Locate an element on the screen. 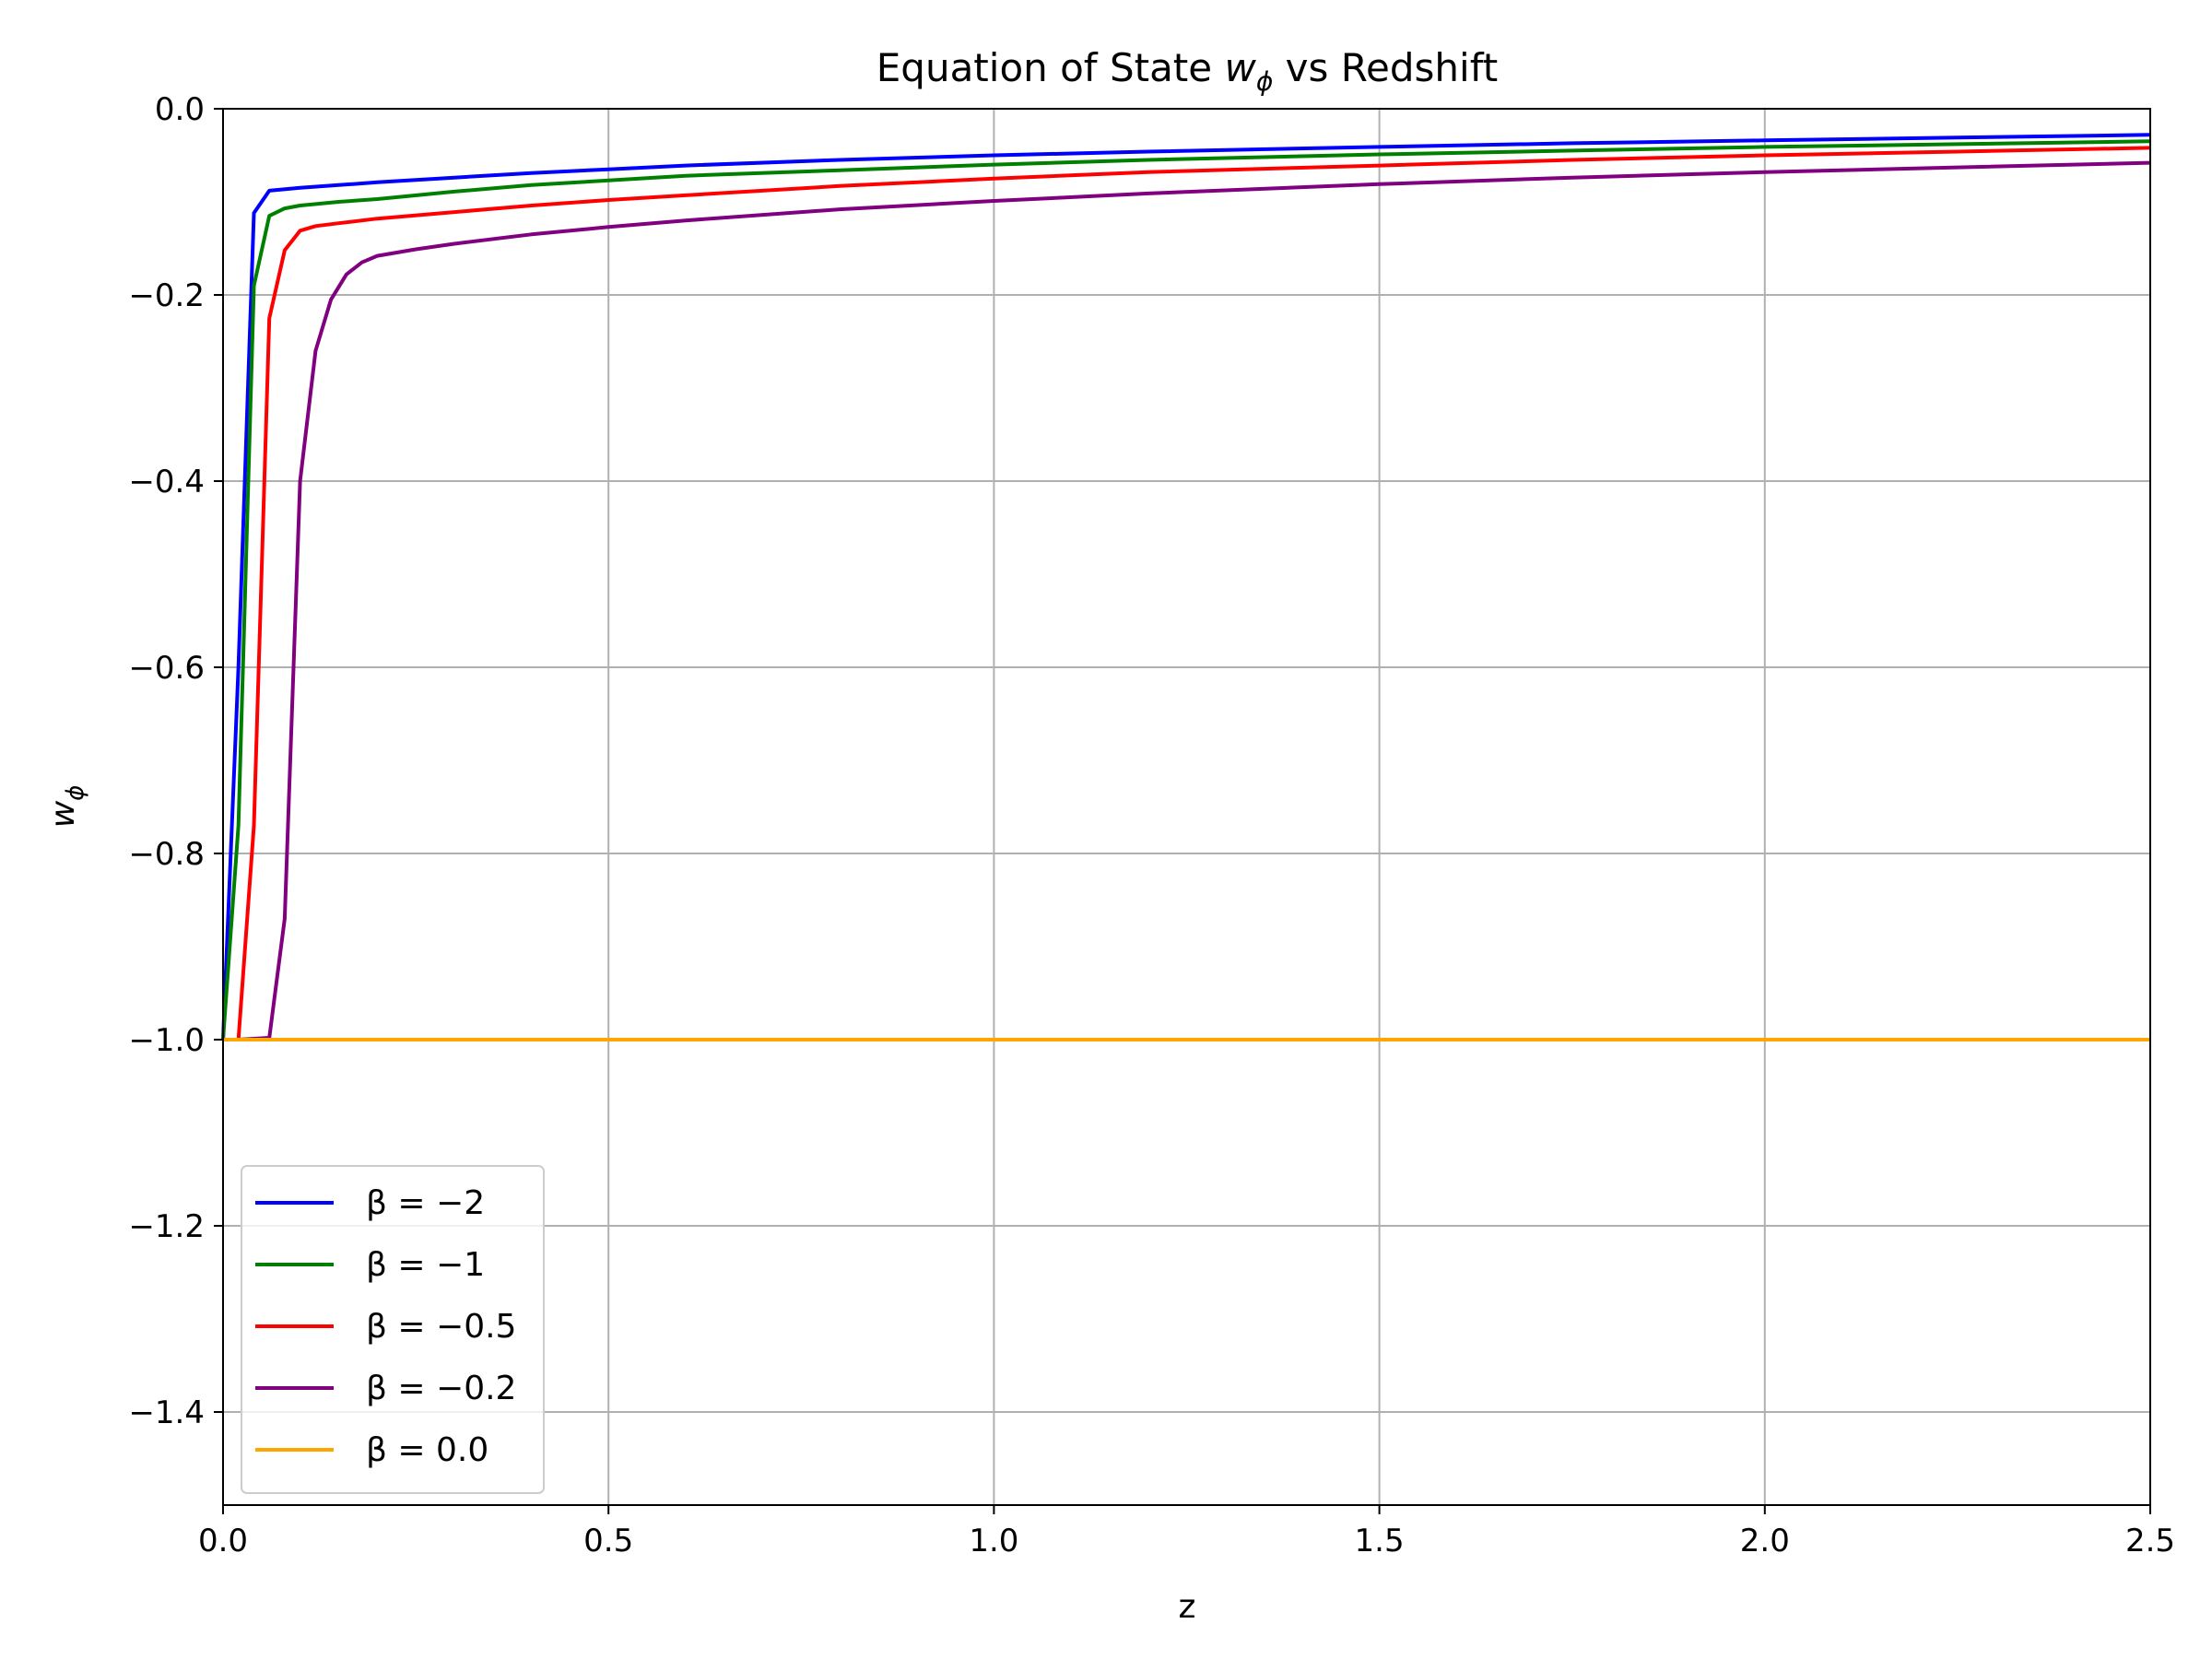 The width and height of the screenshot is (2212, 1659). y-tick-label: −0.8 is located at coordinates (166, 854).